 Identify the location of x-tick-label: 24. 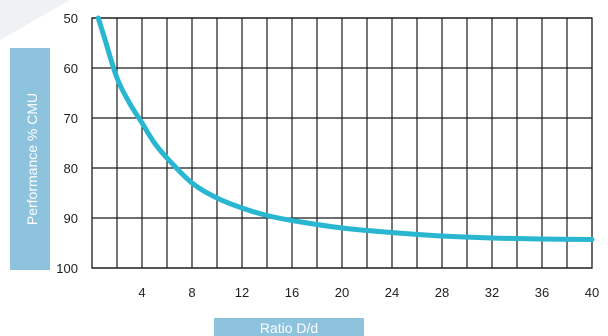
(392, 292).